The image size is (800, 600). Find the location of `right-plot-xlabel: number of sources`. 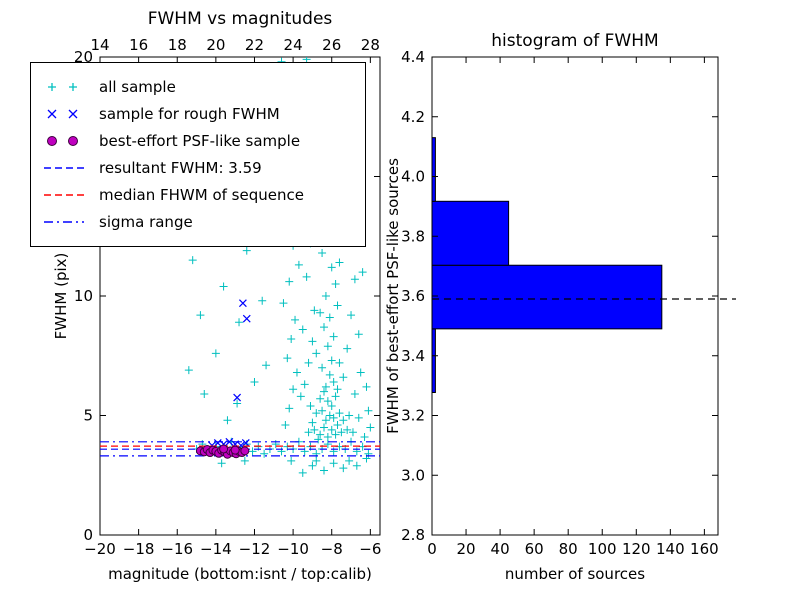

right-plot-xlabel: number of sources is located at coordinates (575, 574).